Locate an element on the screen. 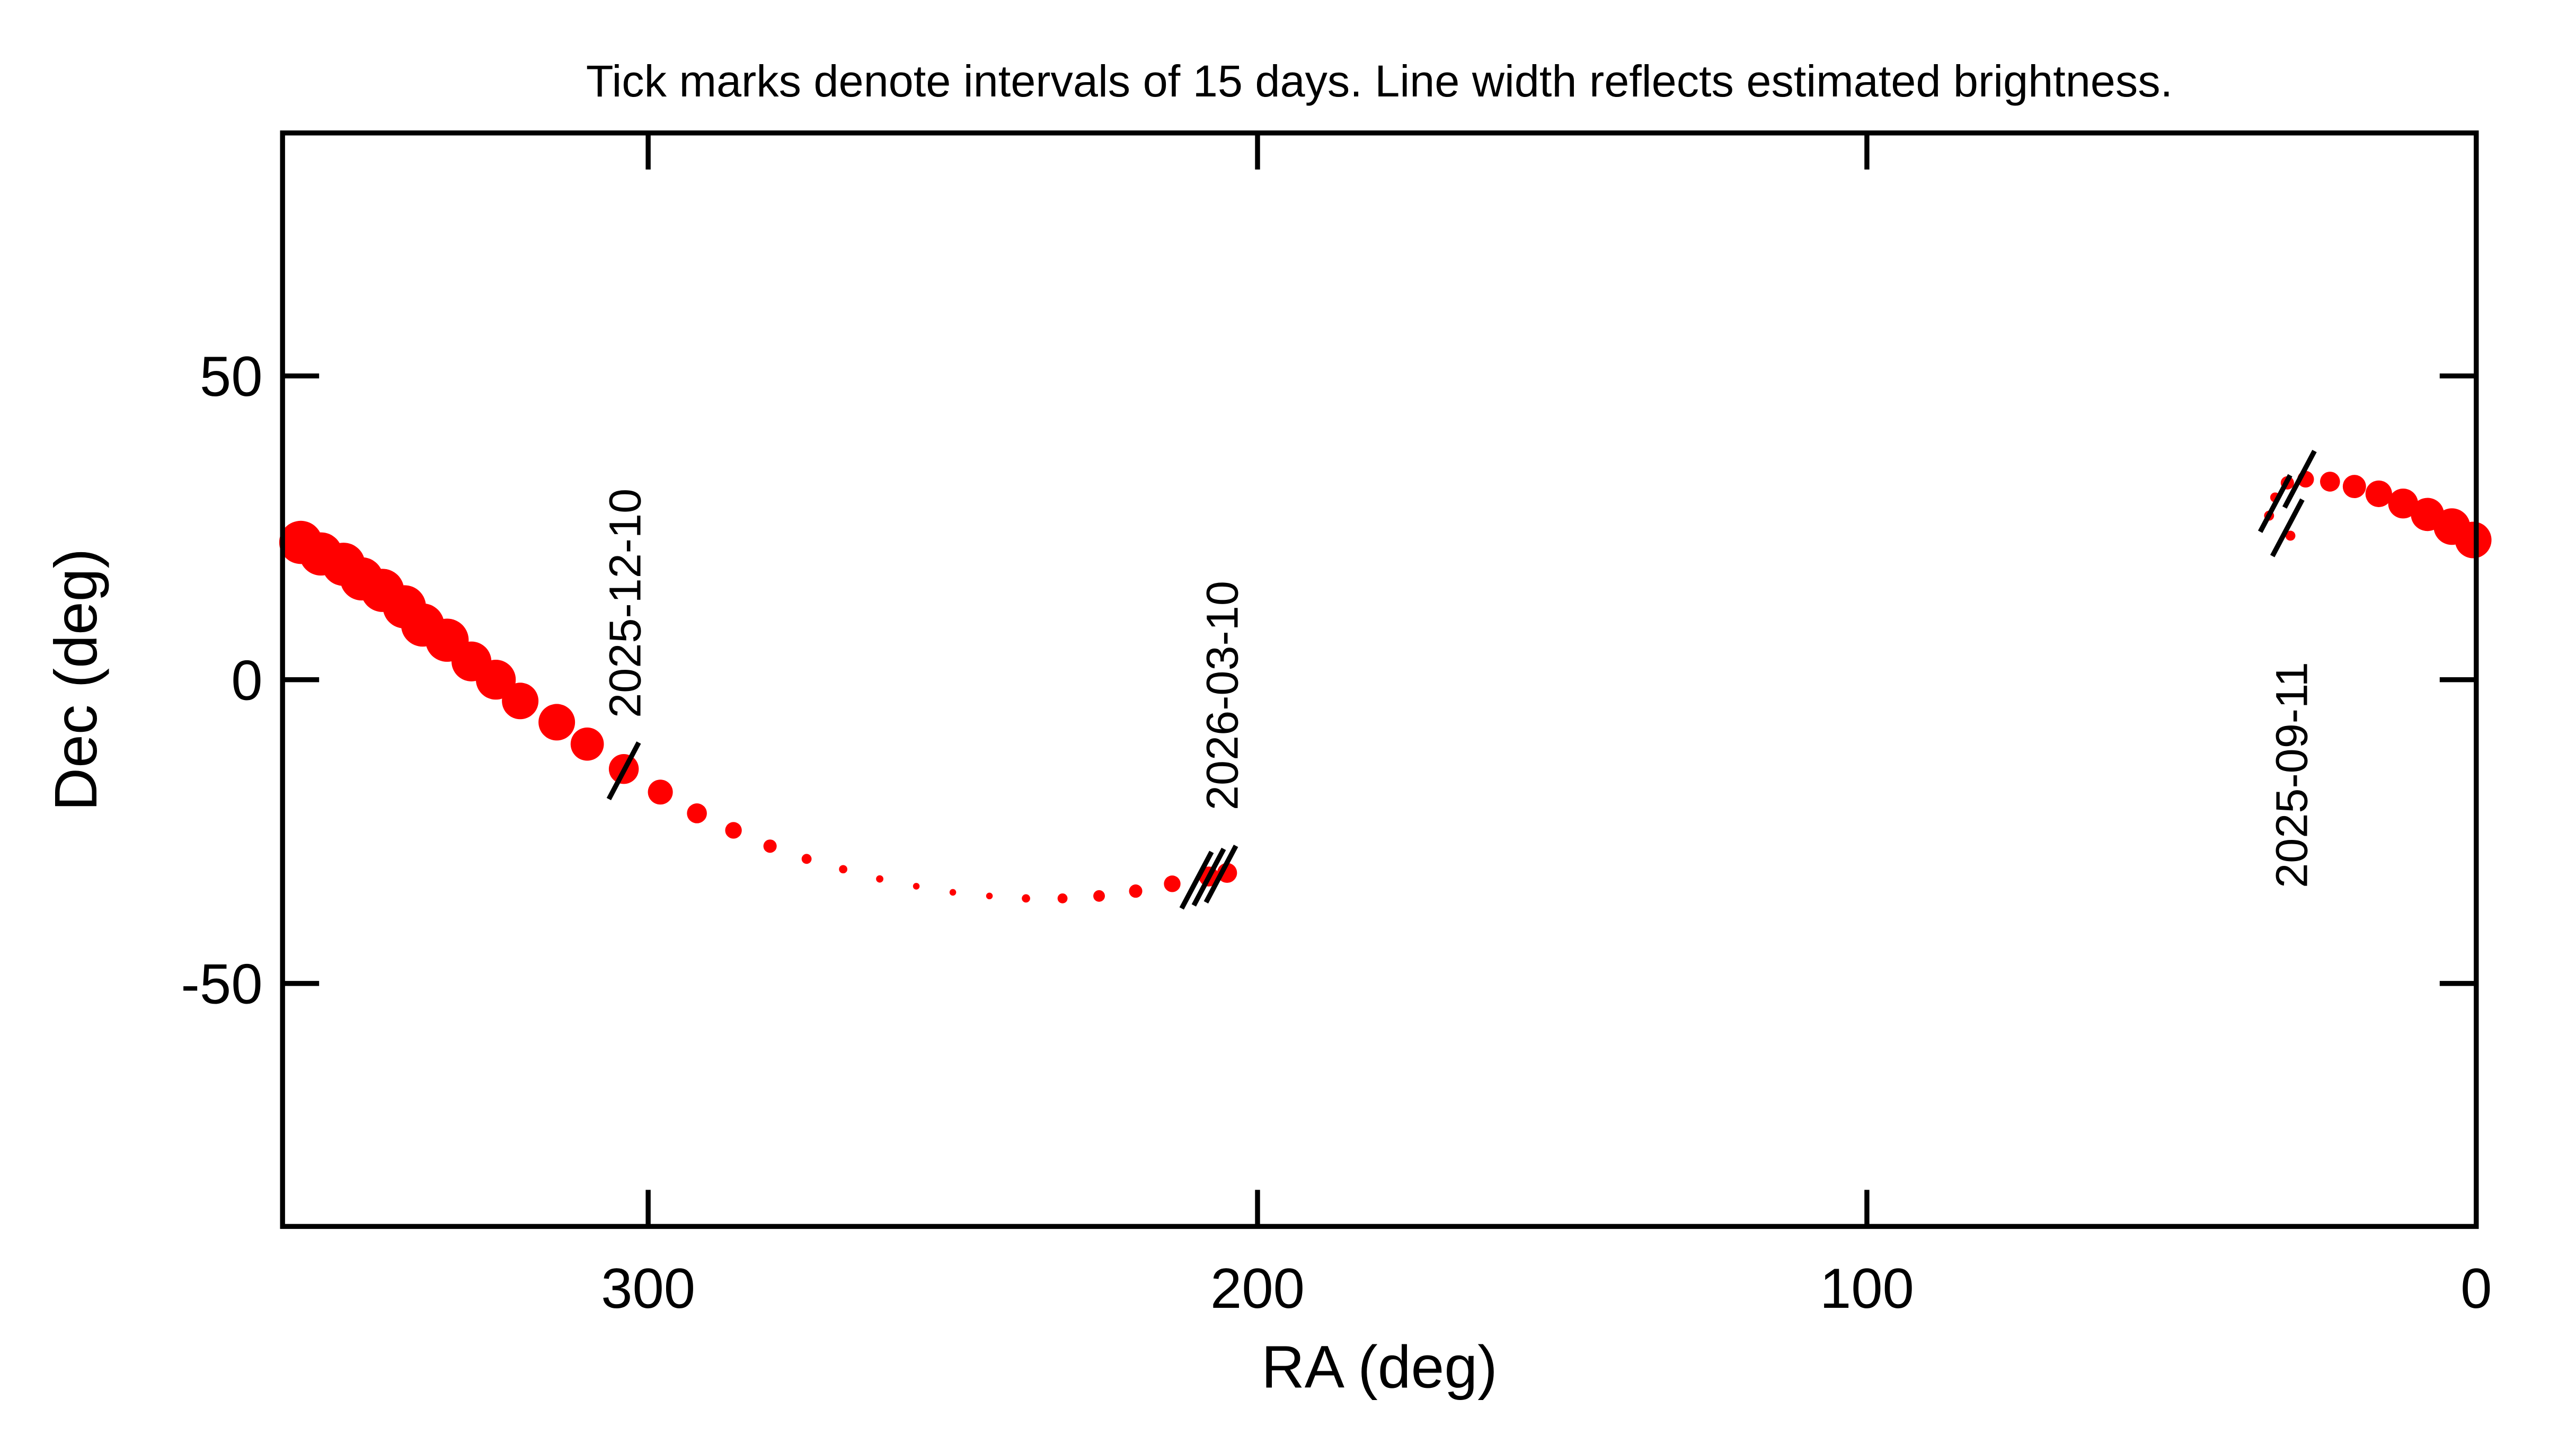 Image resolution: width=2576 pixels, height=1435 pixels. date-annotation: 2025-12-10 is located at coordinates (624, 603).